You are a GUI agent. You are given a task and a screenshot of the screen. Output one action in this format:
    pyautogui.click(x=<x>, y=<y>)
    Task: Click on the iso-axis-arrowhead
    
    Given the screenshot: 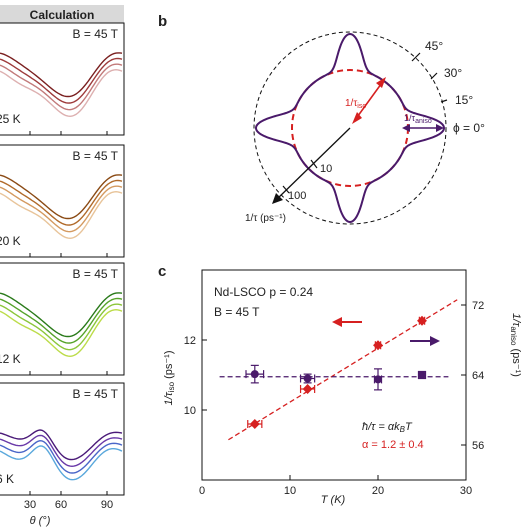 What is the action you would take?
    pyautogui.click(x=337, y=322)
    